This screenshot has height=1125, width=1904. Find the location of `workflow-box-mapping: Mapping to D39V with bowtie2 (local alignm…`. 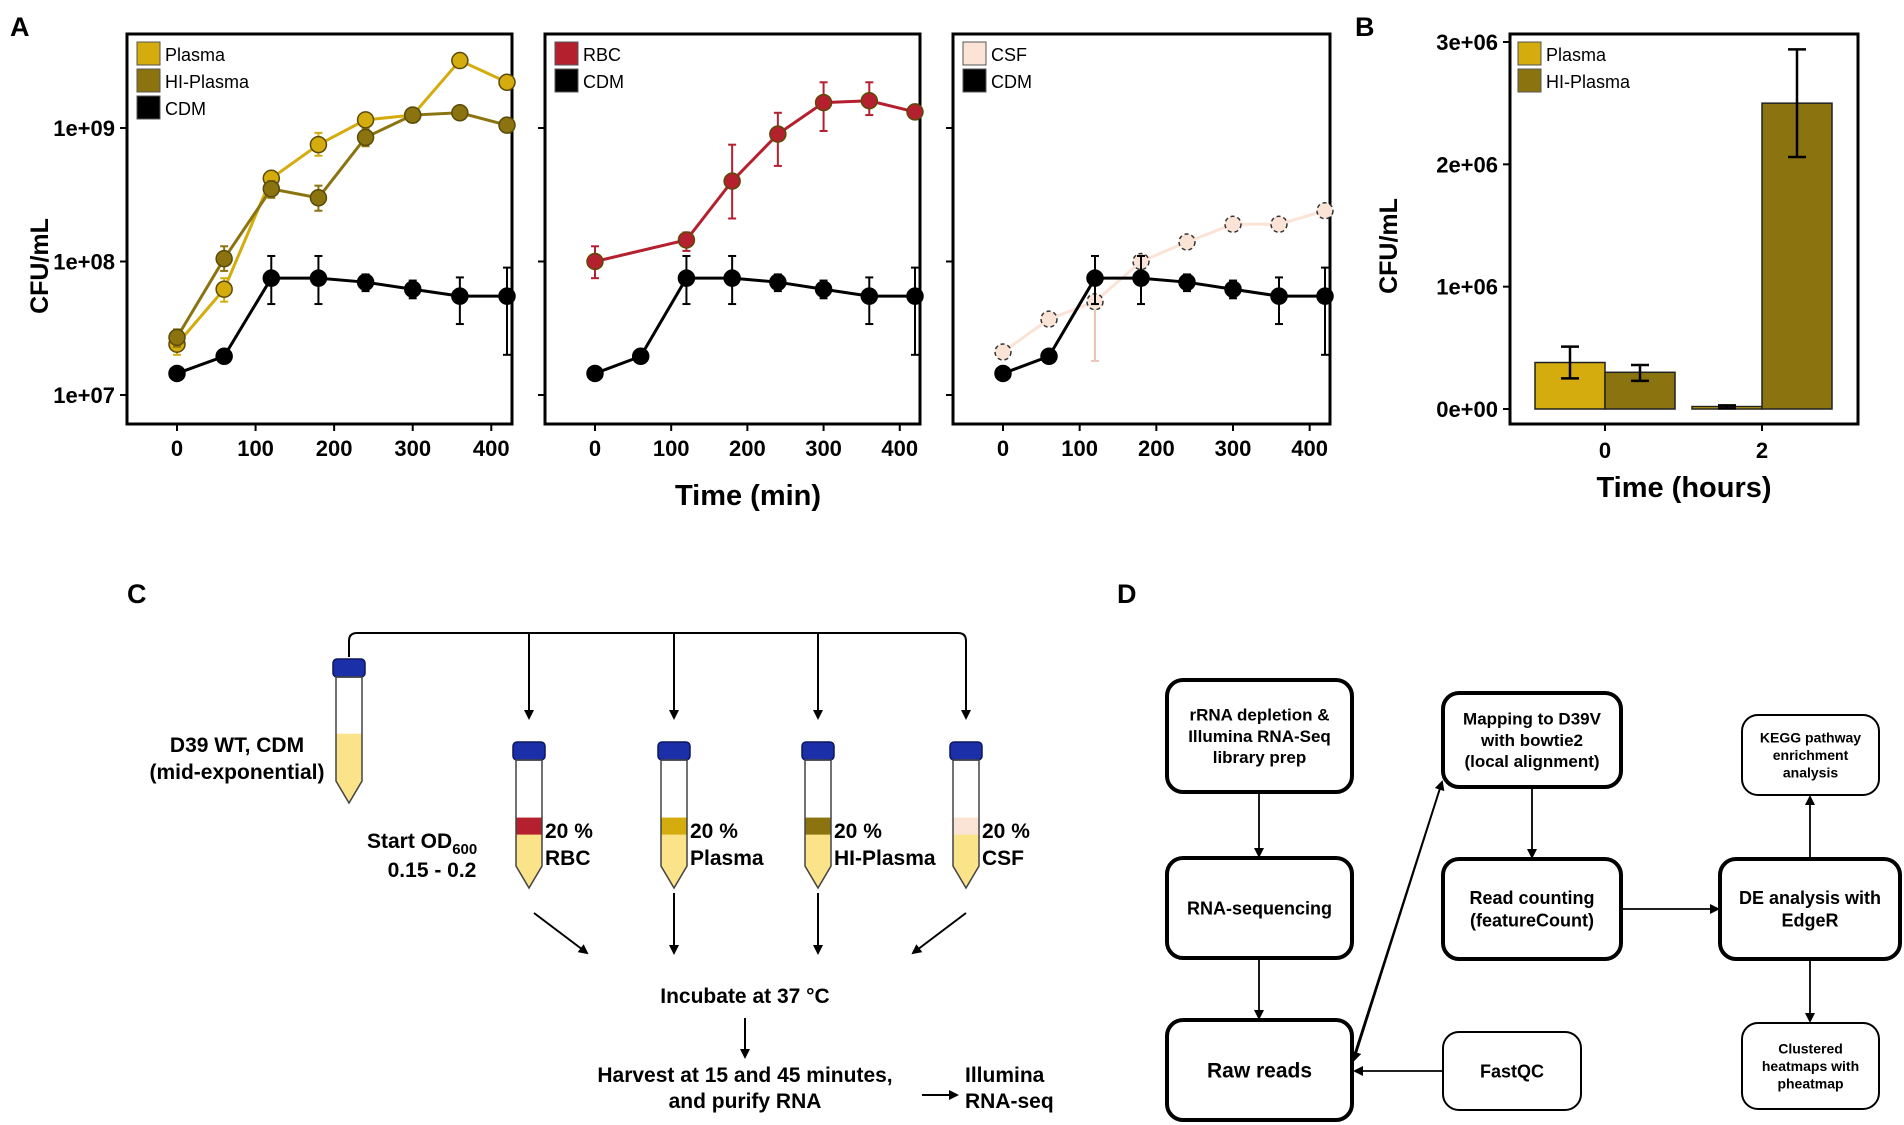

workflow-box-mapping: Mapping to D39V with bowtie2 (local alignm… is located at coordinates (1532, 740).